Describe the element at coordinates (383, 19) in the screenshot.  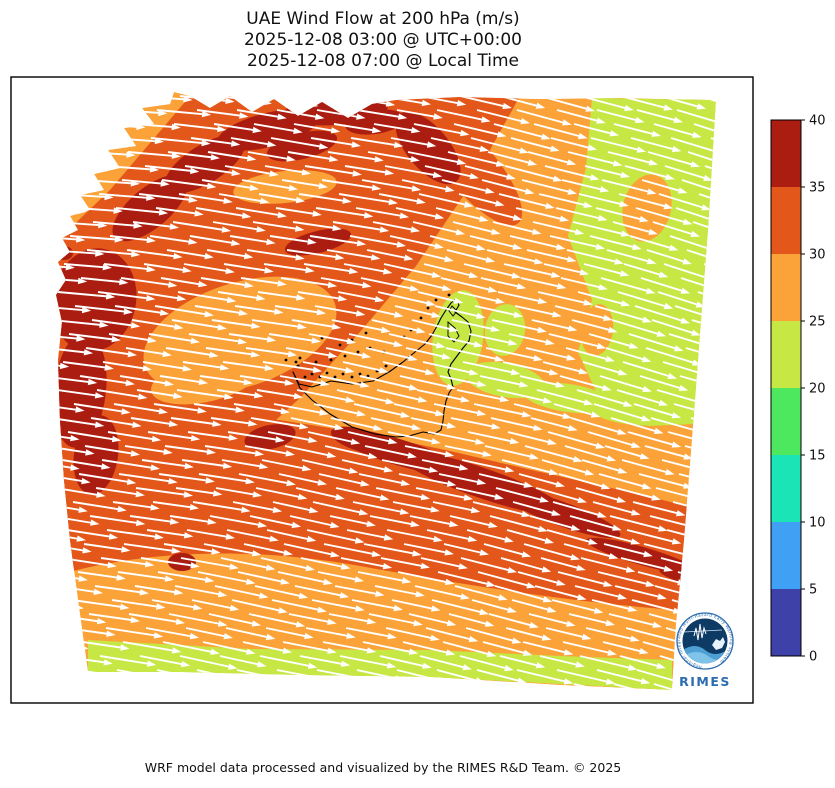
I see `page-title: UAE Wind Flow at 200 hPa (m/s)` at that location.